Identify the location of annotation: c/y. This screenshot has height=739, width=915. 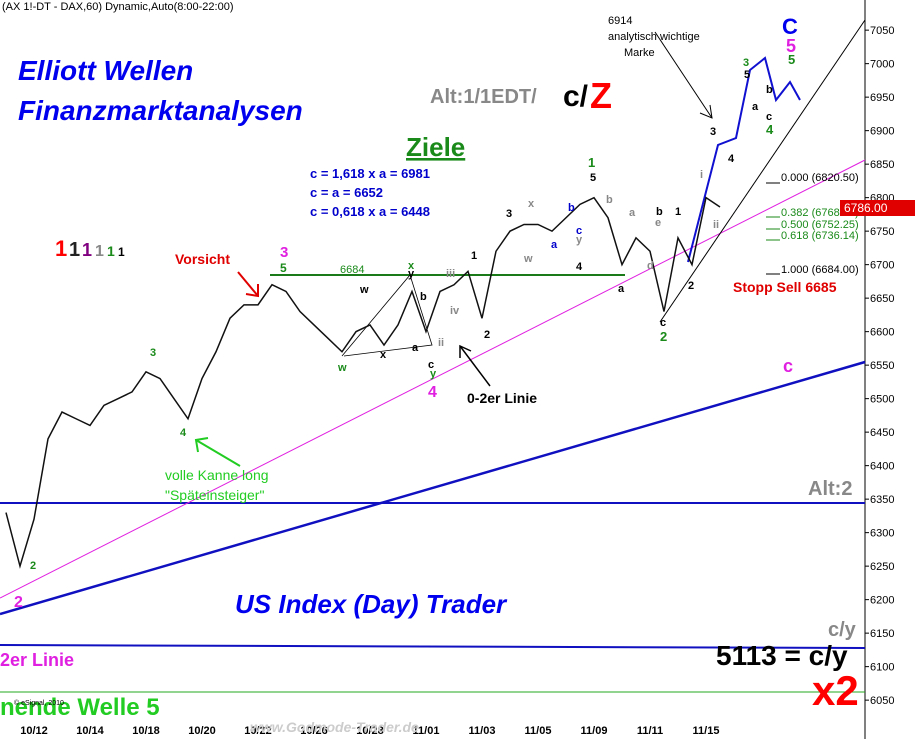
(842, 630).